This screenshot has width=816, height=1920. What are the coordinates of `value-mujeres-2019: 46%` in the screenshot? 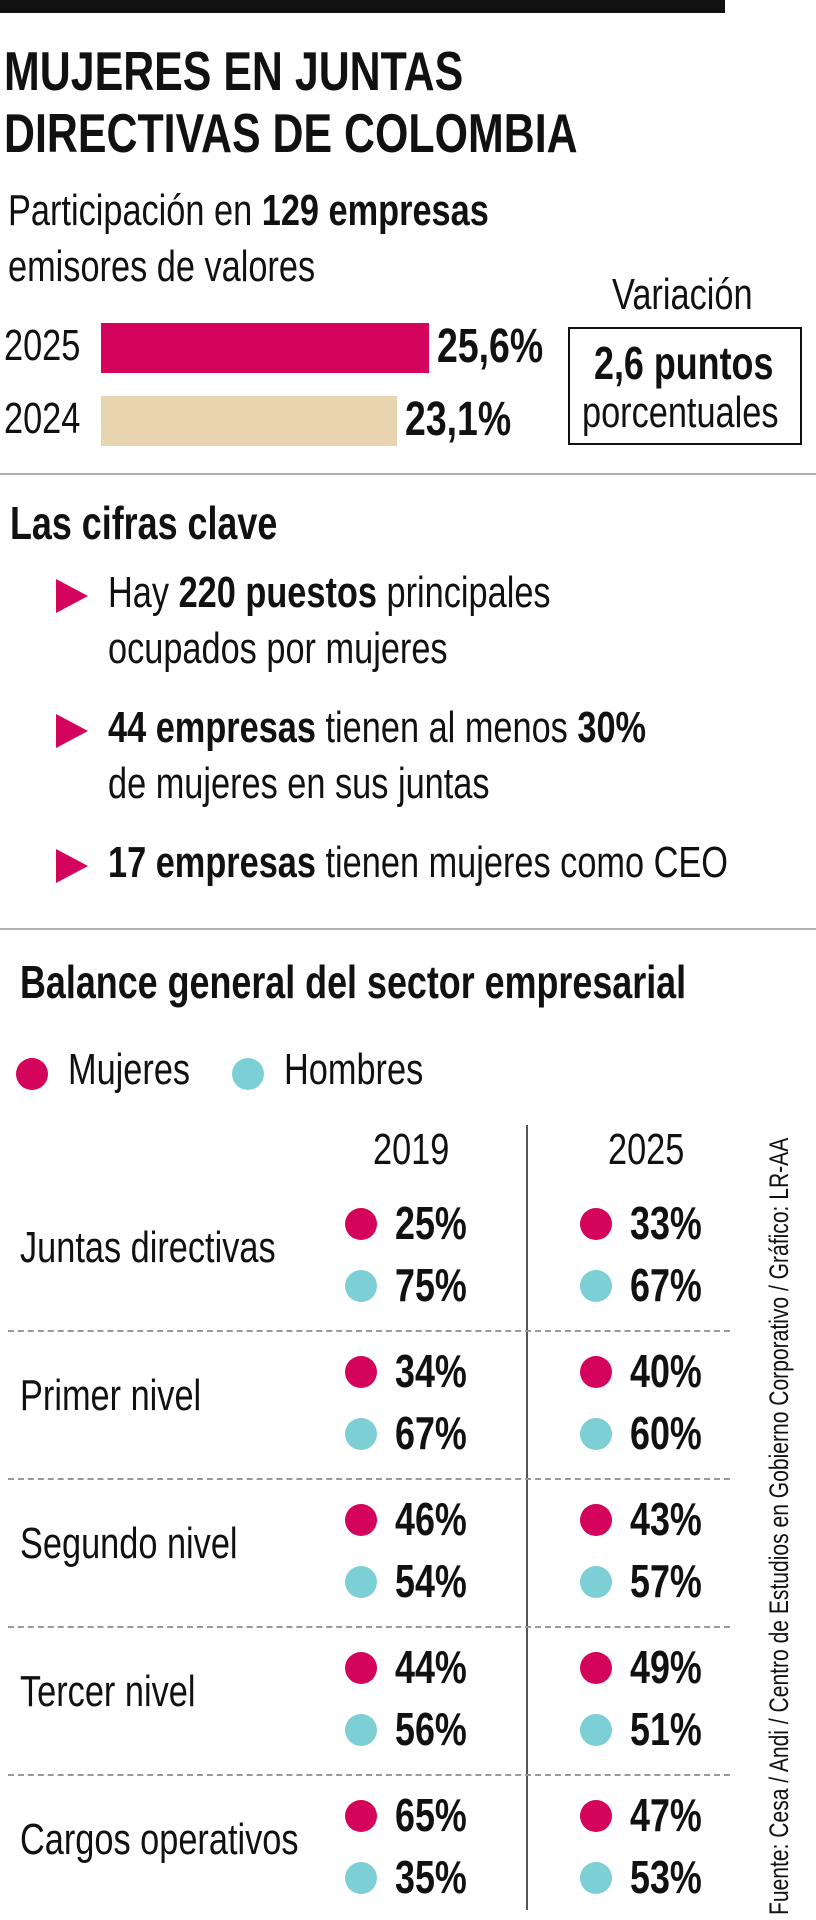 It's located at (431, 1519).